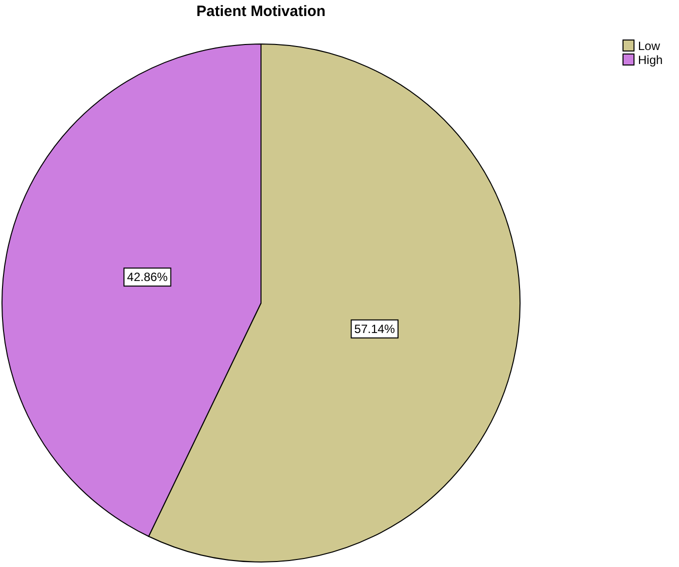 Image resolution: width=679 pixels, height=567 pixels. I want to click on legend-label: High, so click(650, 60).